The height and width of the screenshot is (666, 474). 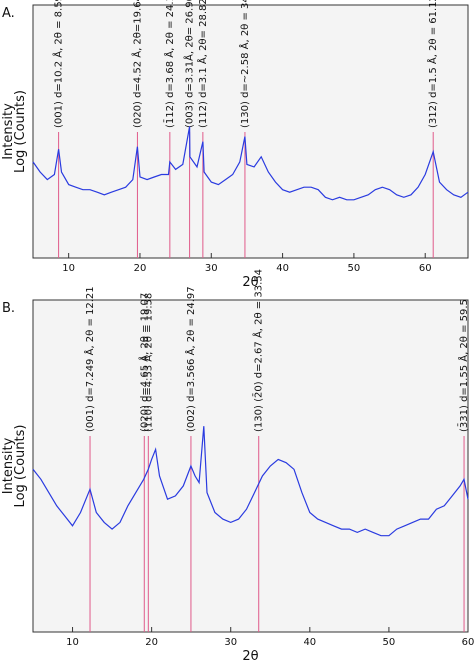 I want to click on panel-label: B., so click(x=8, y=308).